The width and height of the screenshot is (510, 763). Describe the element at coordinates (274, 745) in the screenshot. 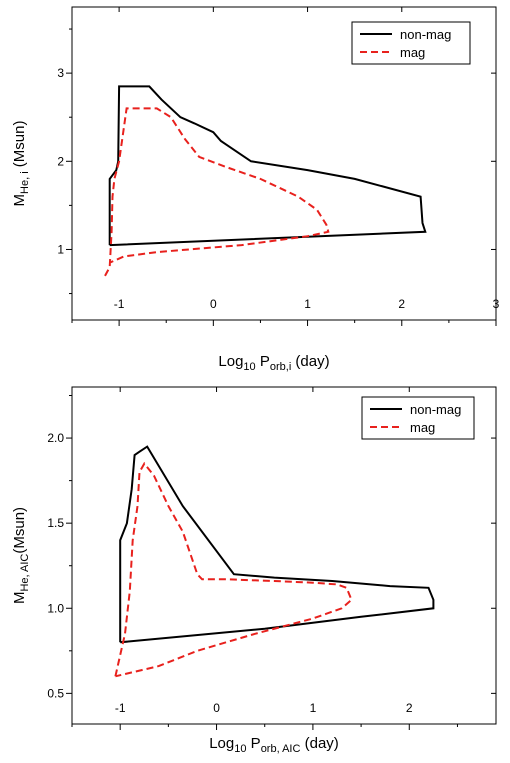

I see `x-axis-title: Log10 Porb, AIC (day)` at that location.